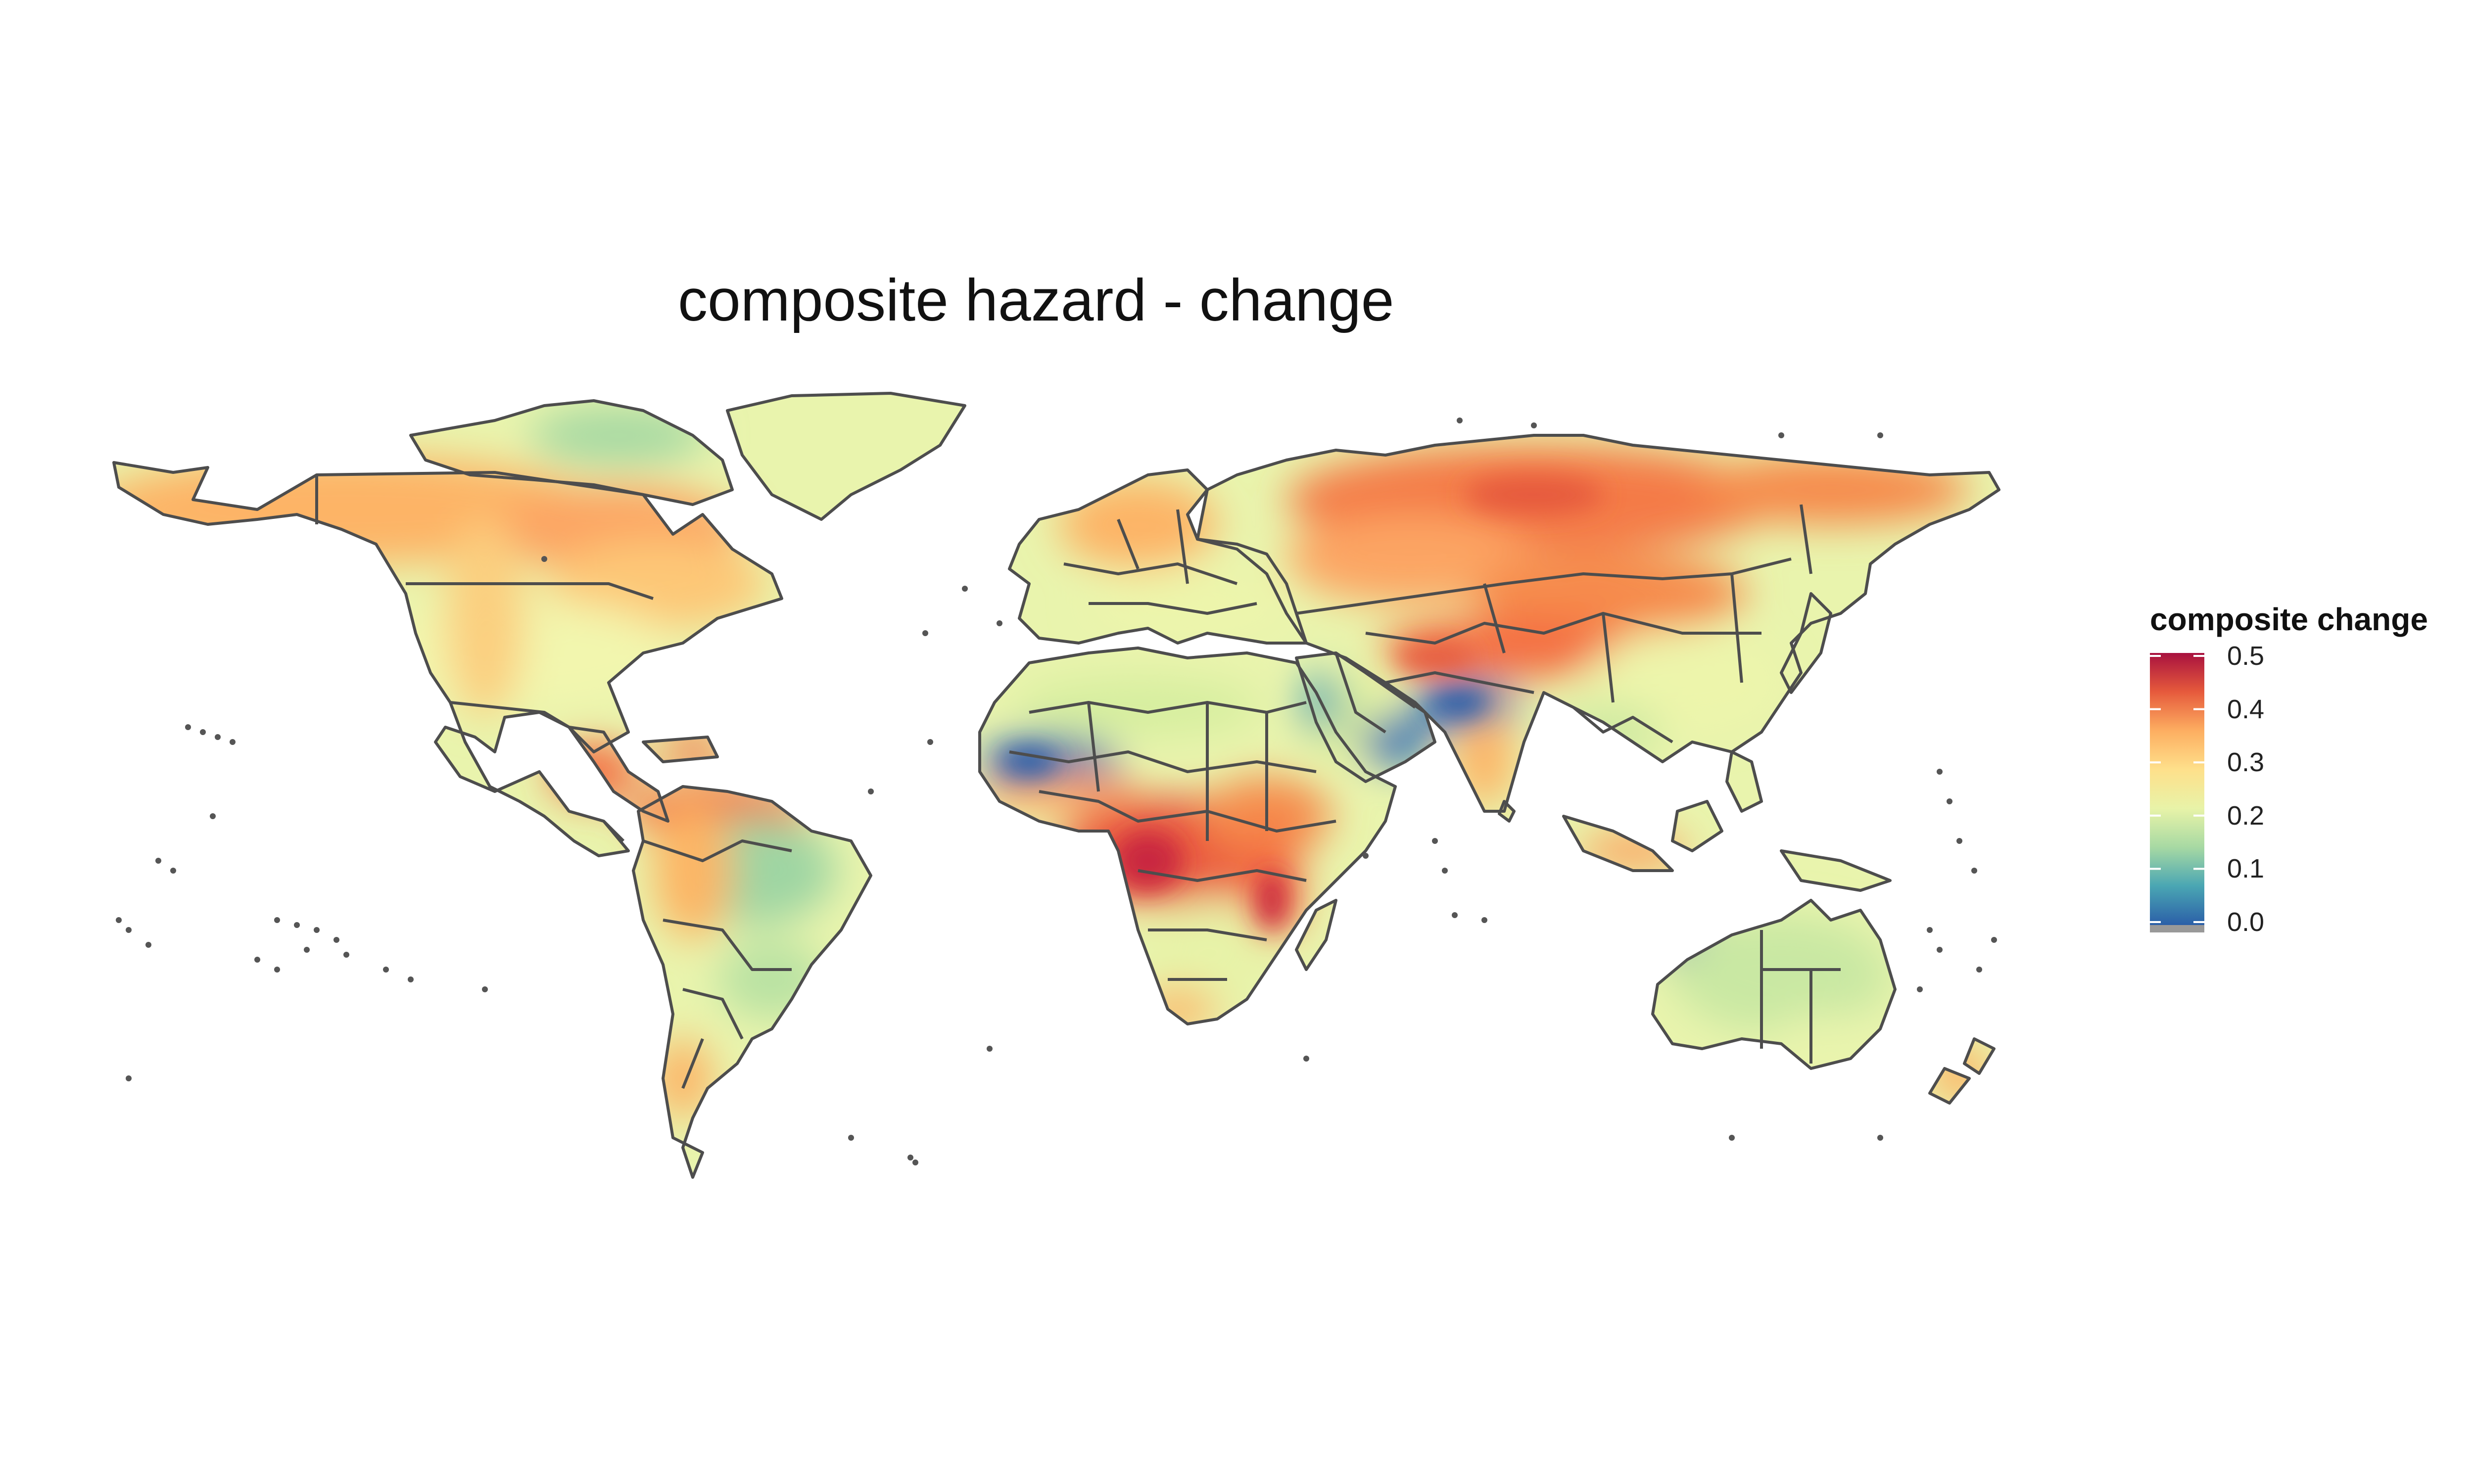 This screenshot has height=1484, width=2474. I want to click on legend-tick-label: 0.0, so click(2246, 922).